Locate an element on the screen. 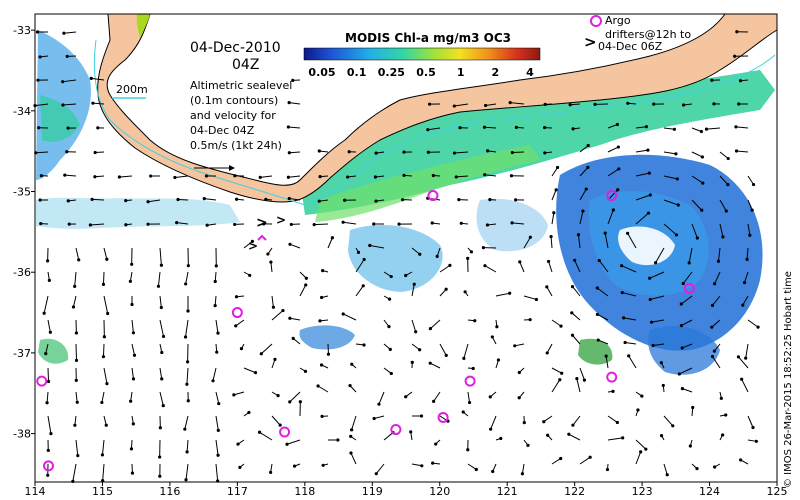 The image size is (800, 500). argo-legend: Argo drifters@12h to > 04-Dec 06Z is located at coordinates (637, 33).